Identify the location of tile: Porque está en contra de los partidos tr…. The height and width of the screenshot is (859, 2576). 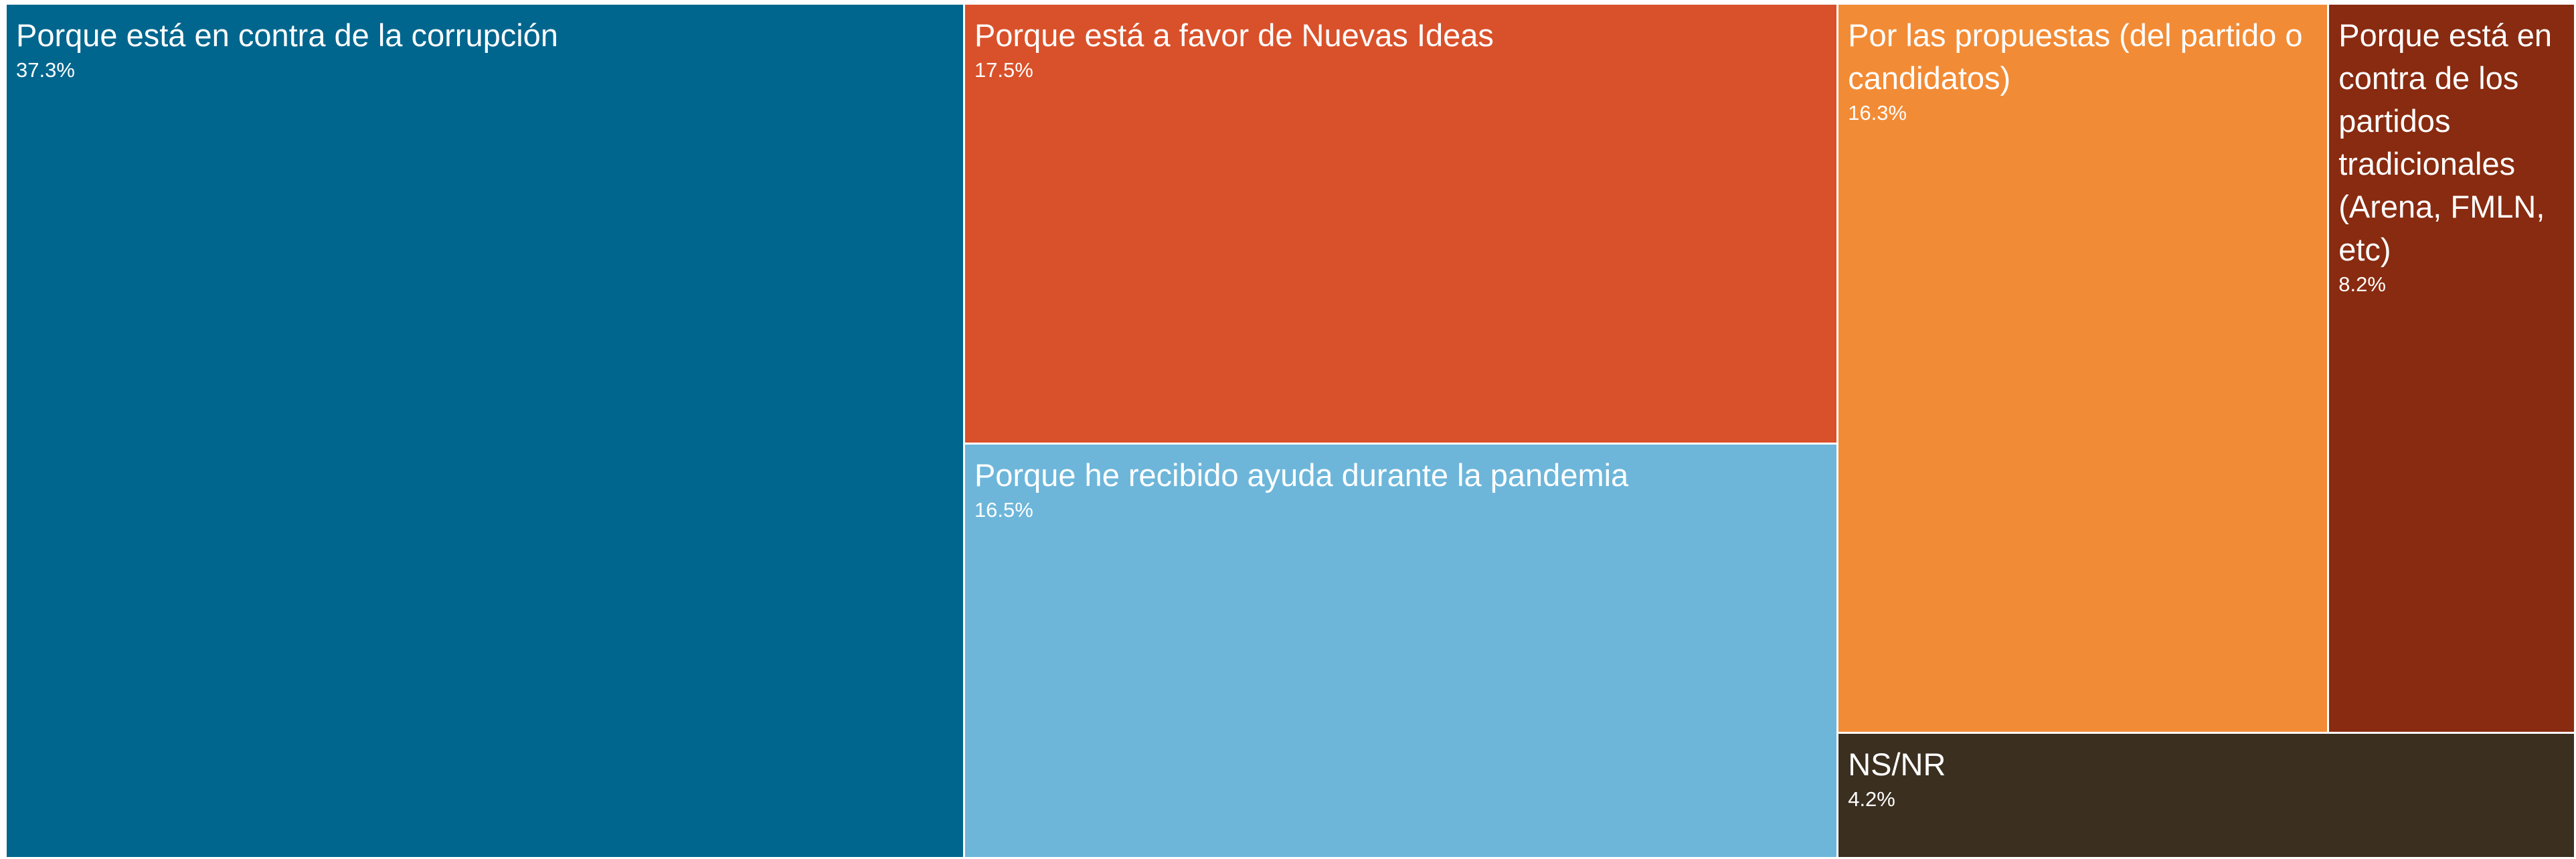
(2452, 369).